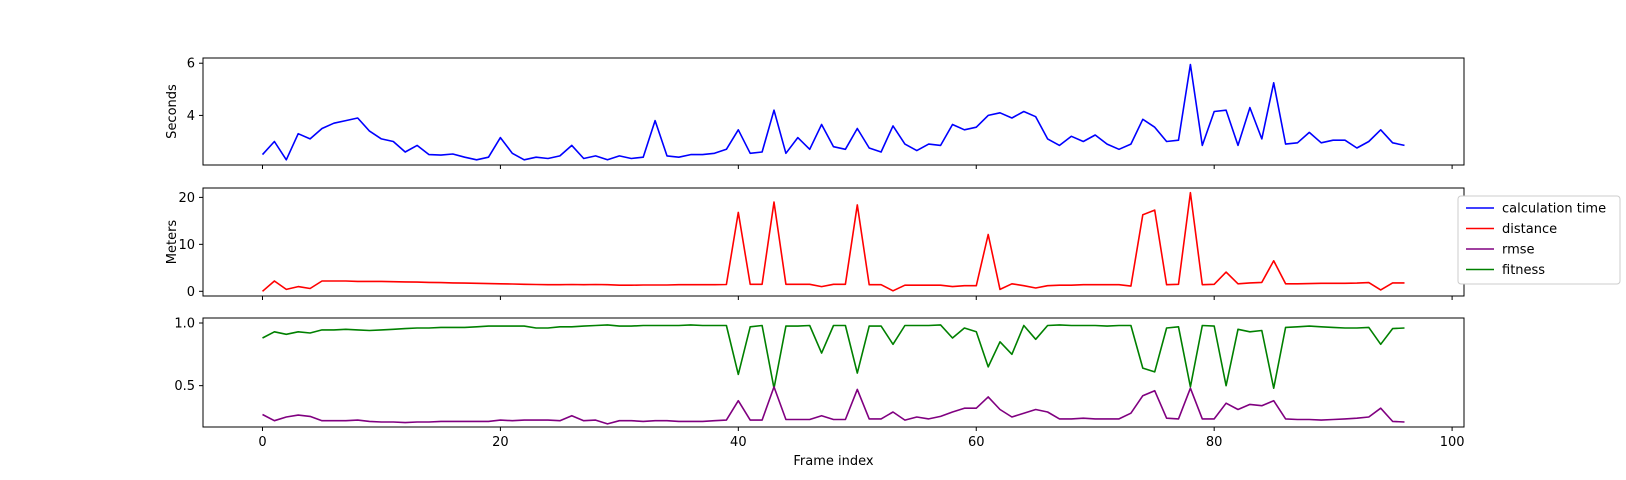 The width and height of the screenshot is (1626, 480). I want to click on y-tick-label: 10, so click(186, 245).